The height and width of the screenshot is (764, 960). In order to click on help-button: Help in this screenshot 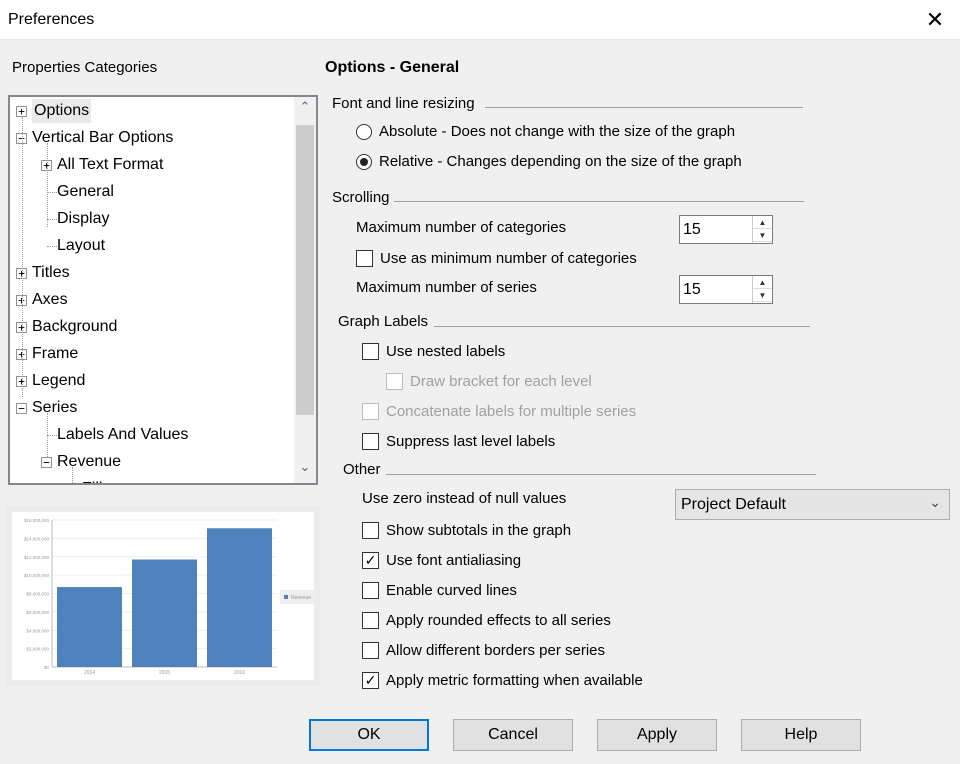, I will do `click(801, 735)`.